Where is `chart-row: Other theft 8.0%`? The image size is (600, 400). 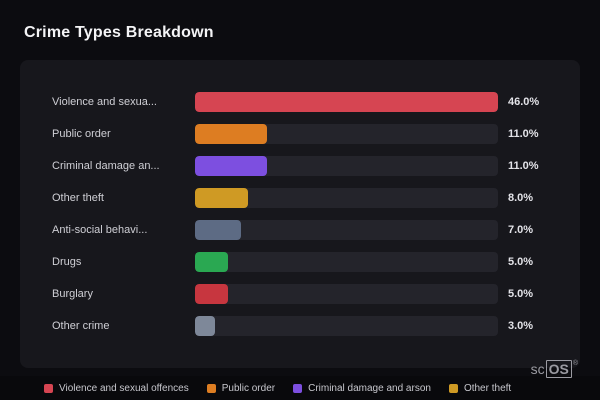
chart-row: Other theft 8.0% is located at coordinates (306, 198).